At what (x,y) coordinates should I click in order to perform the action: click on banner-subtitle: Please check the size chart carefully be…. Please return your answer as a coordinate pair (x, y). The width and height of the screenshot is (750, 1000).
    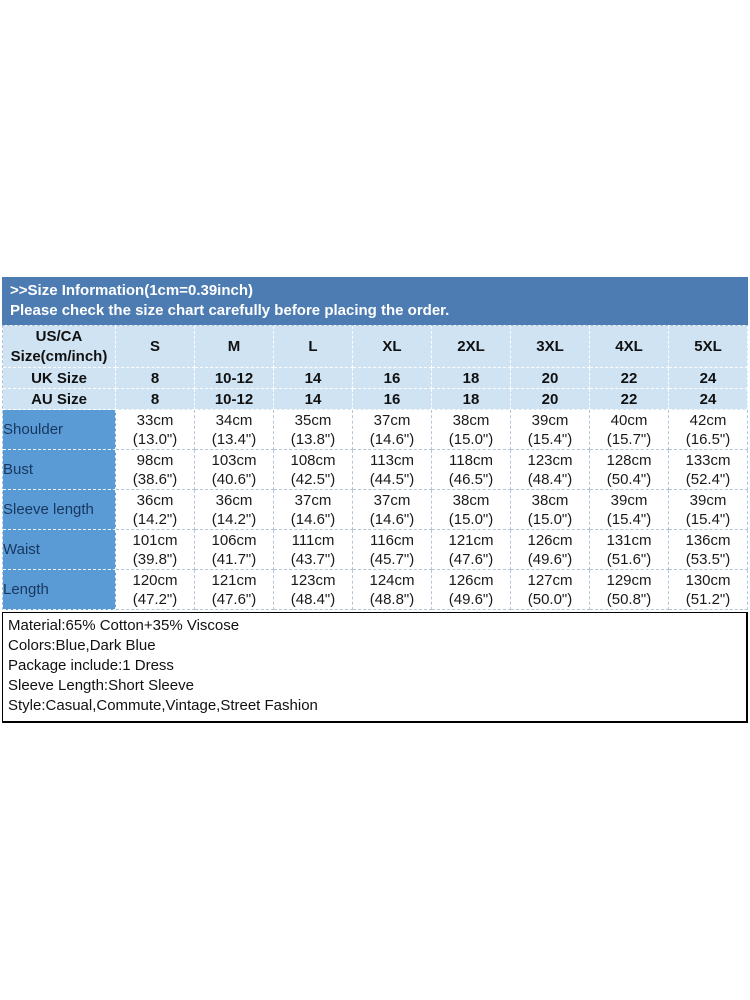
    Looking at the image, I should click on (230, 310).